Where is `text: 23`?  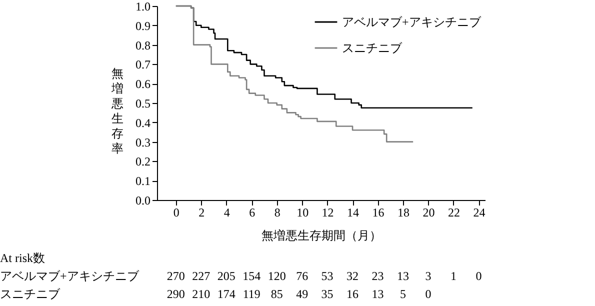 text: 23 is located at coordinates (378, 276).